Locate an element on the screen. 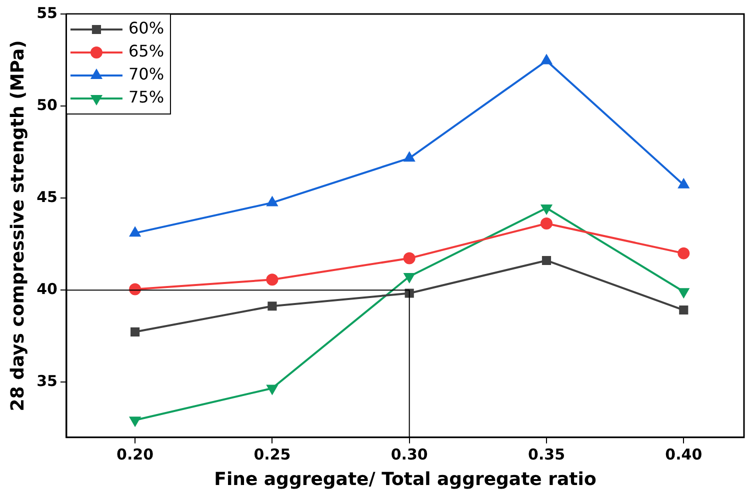 The height and width of the screenshot is (495, 751). y-tick-label: 55 is located at coordinates (47, 13).